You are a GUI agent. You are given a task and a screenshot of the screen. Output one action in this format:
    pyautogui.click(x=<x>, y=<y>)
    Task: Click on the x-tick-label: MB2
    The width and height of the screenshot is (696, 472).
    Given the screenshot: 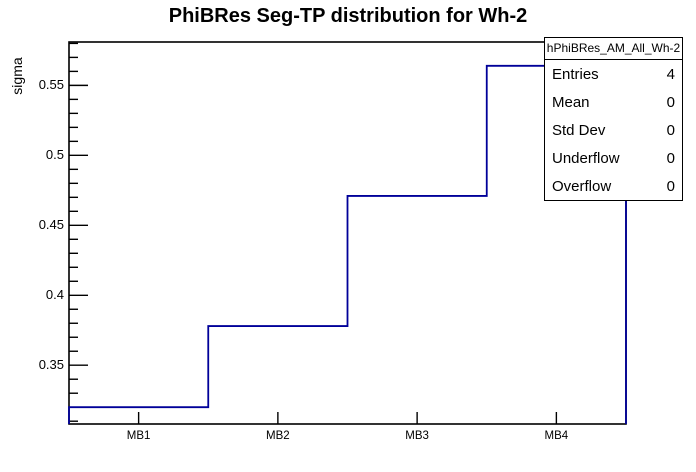 What is the action you would take?
    pyautogui.click(x=278, y=436)
    